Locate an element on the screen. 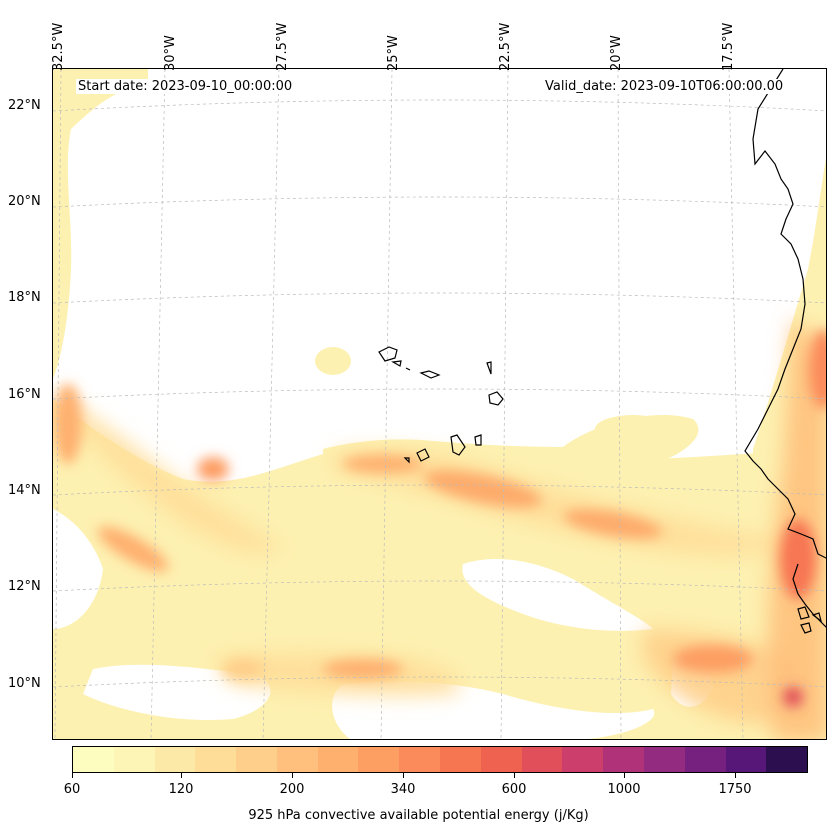  bijagos-islands is located at coordinates (809, 620).